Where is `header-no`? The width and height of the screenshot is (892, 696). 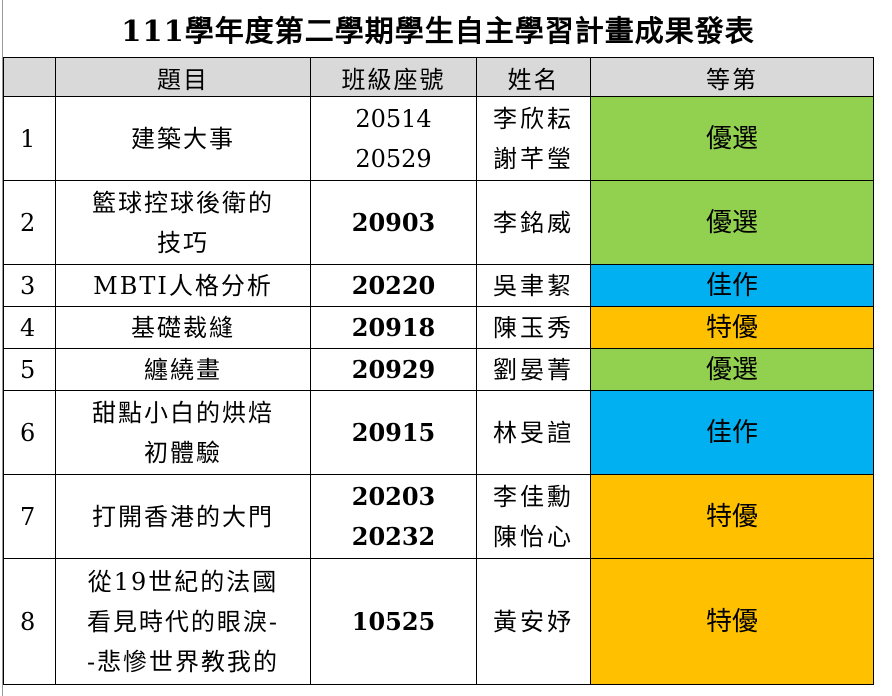 header-no is located at coordinates (29, 77).